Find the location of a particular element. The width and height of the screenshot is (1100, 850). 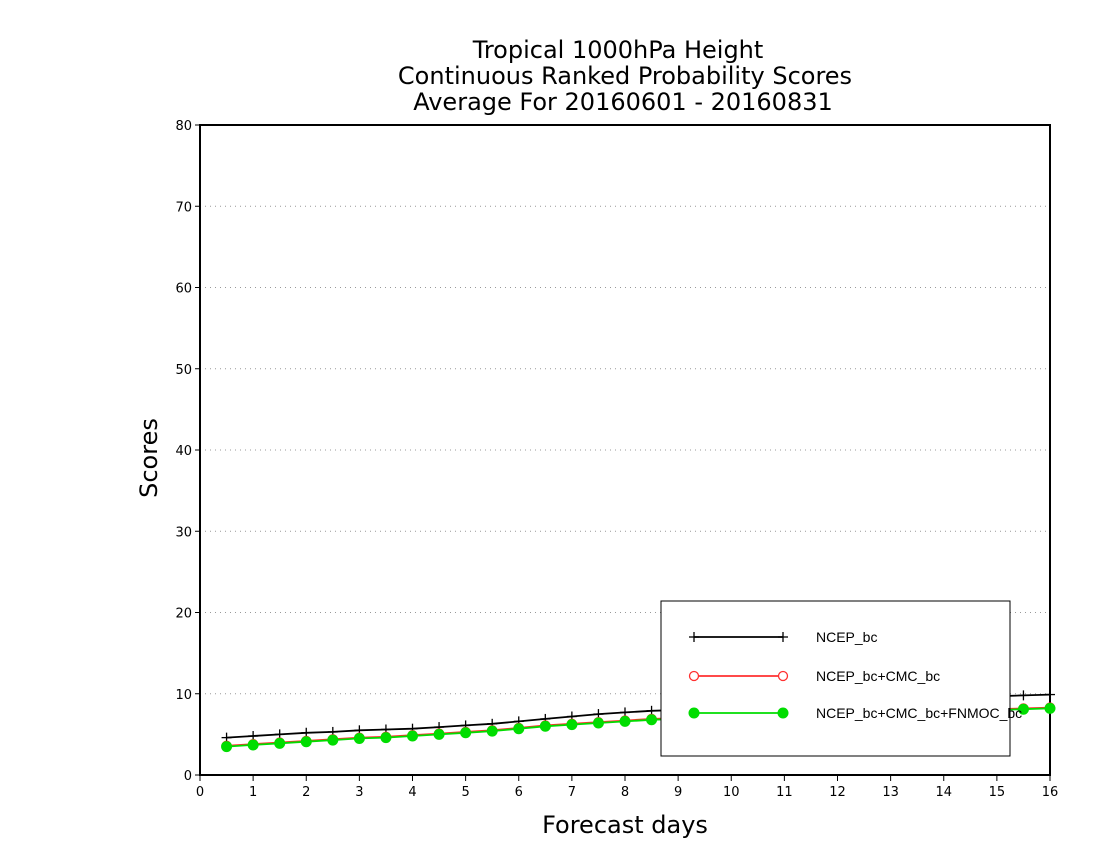

y-tick-label-80: 80 is located at coordinates (183, 126).